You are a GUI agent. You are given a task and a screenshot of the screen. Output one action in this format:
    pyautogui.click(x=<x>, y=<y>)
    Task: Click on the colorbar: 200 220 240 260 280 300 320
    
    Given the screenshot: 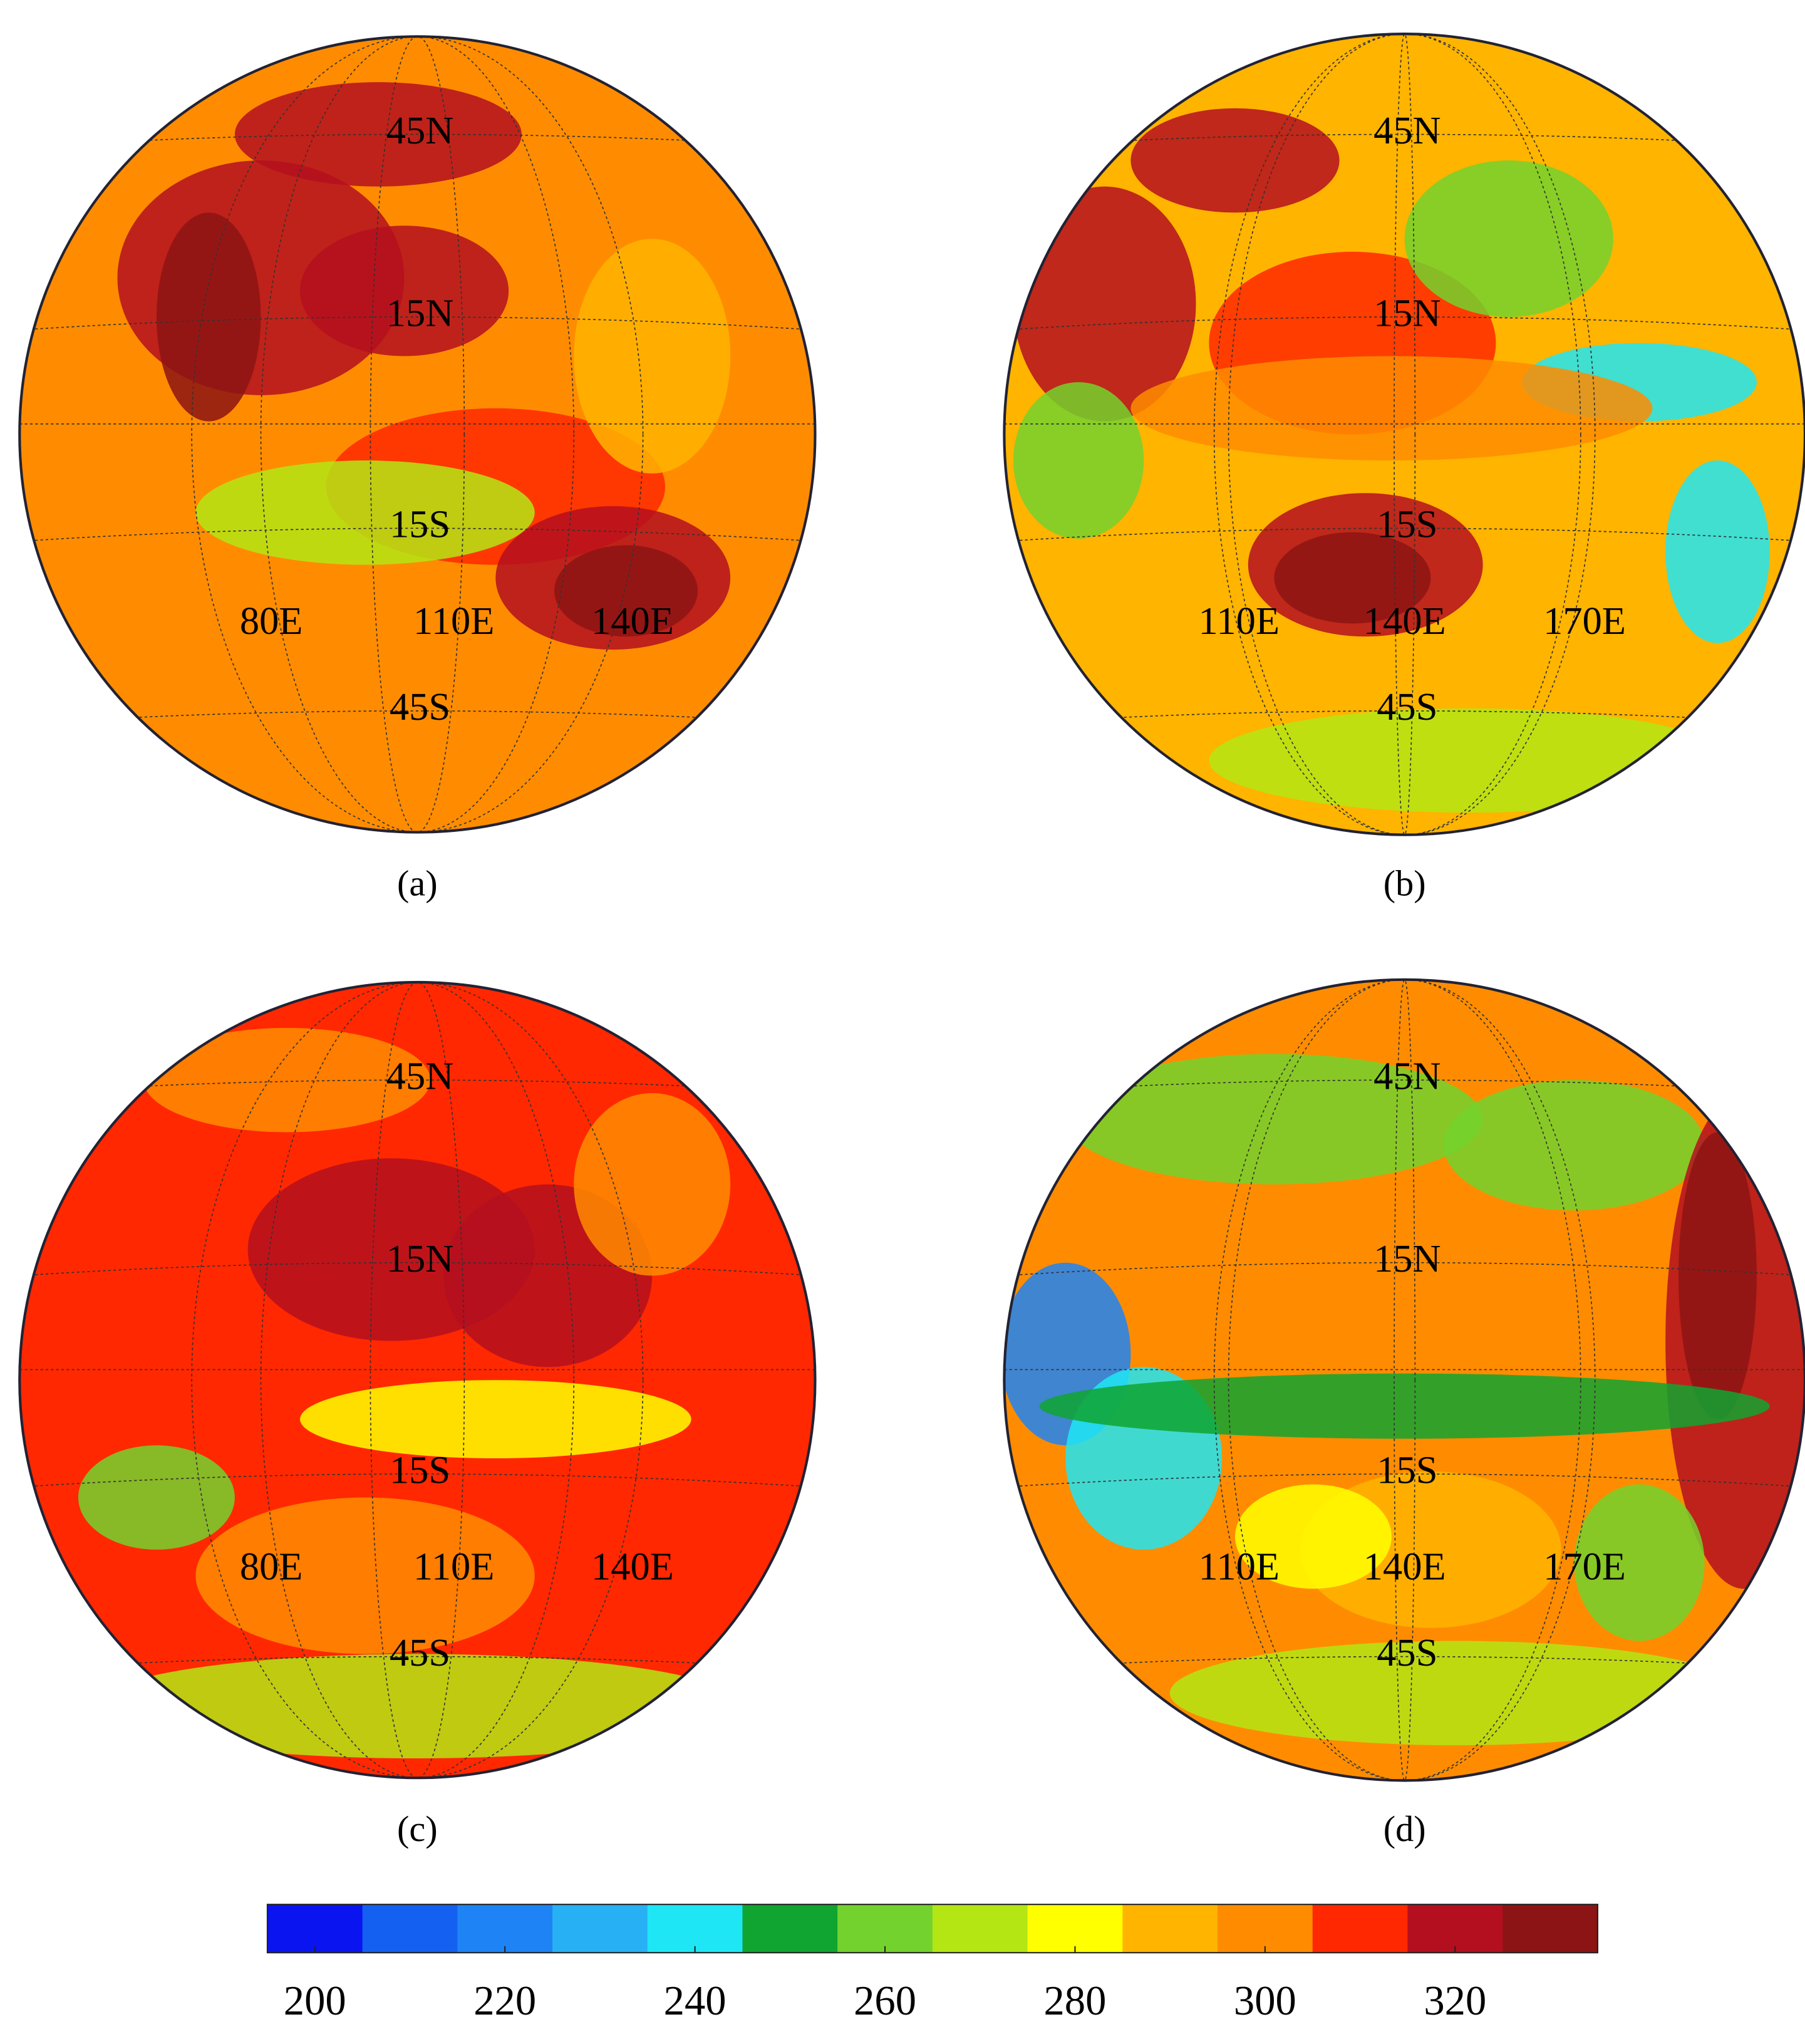 What is the action you would take?
    pyautogui.click(x=932, y=1964)
    